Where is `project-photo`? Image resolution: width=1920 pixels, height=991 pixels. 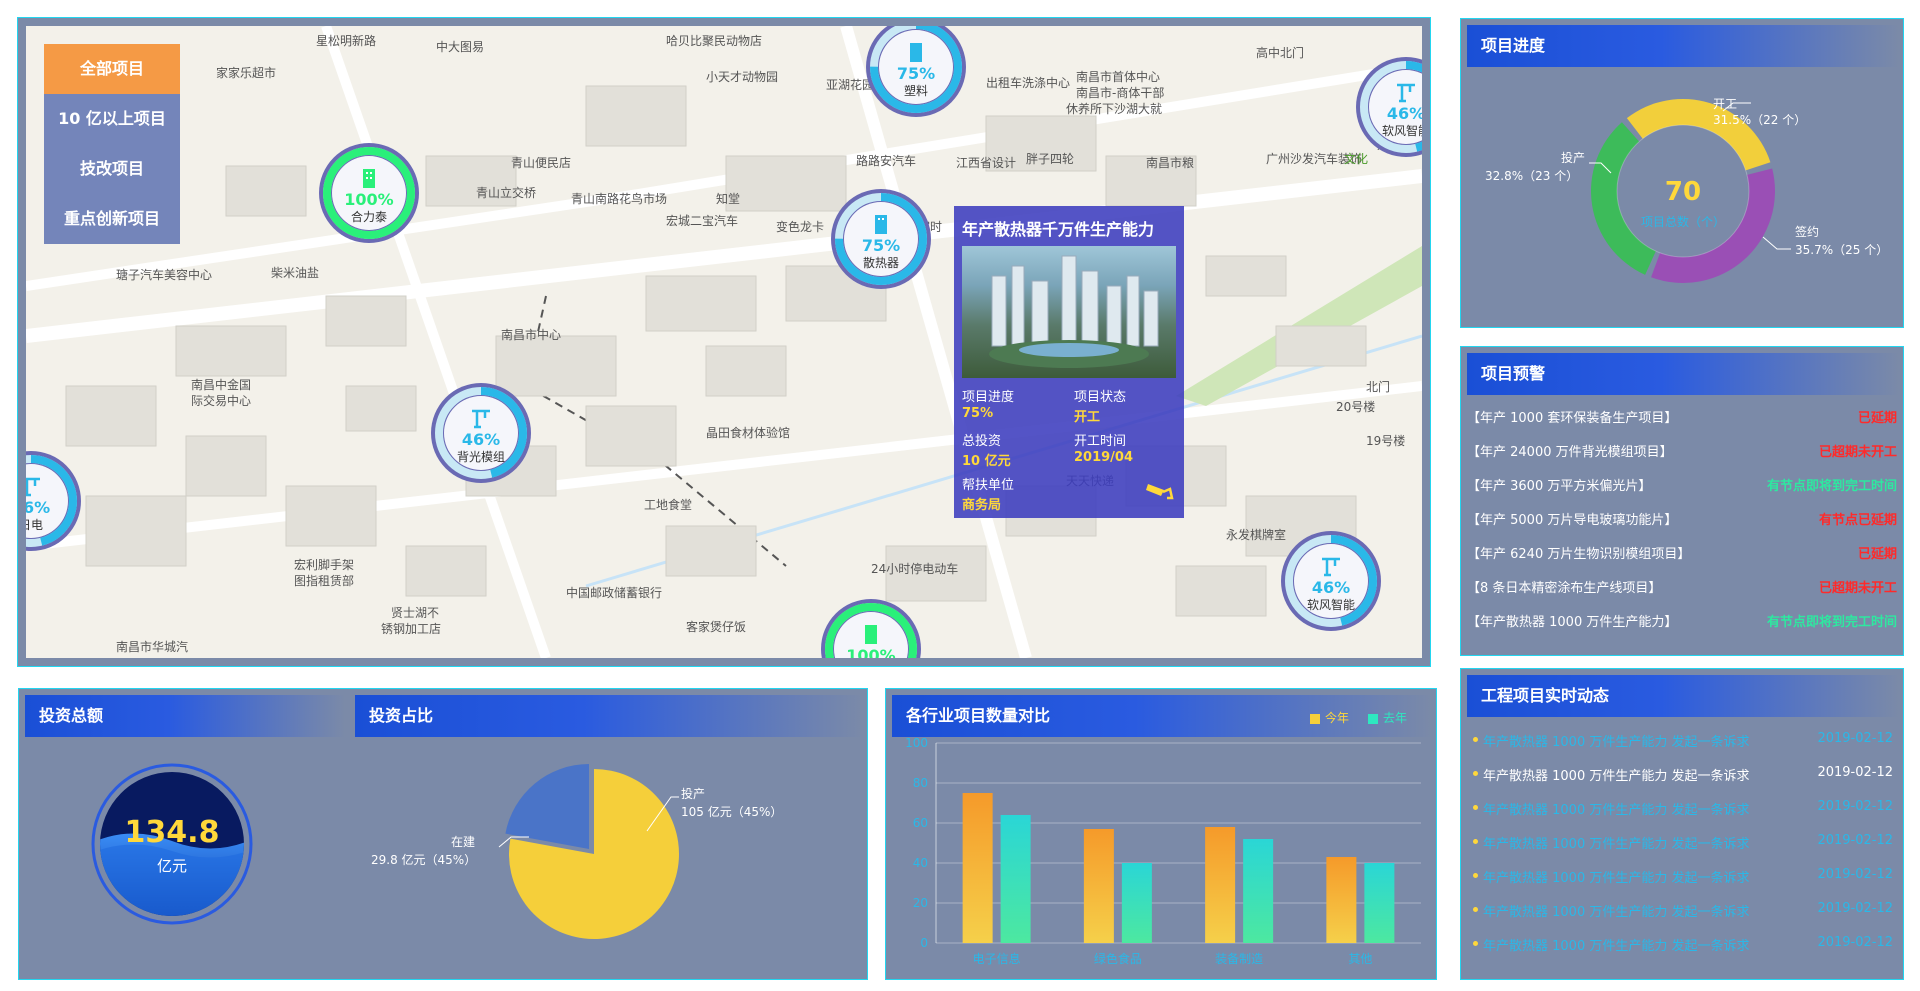 project-photo is located at coordinates (1069, 312).